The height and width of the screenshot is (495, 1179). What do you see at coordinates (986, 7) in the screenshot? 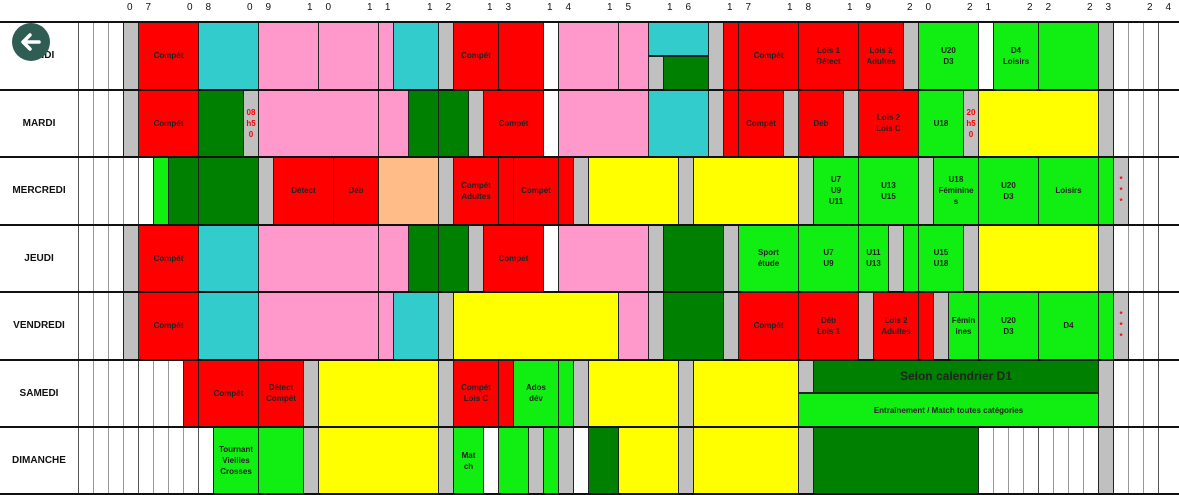
I see `hour-label: 21` at bounding box center [986, 7].